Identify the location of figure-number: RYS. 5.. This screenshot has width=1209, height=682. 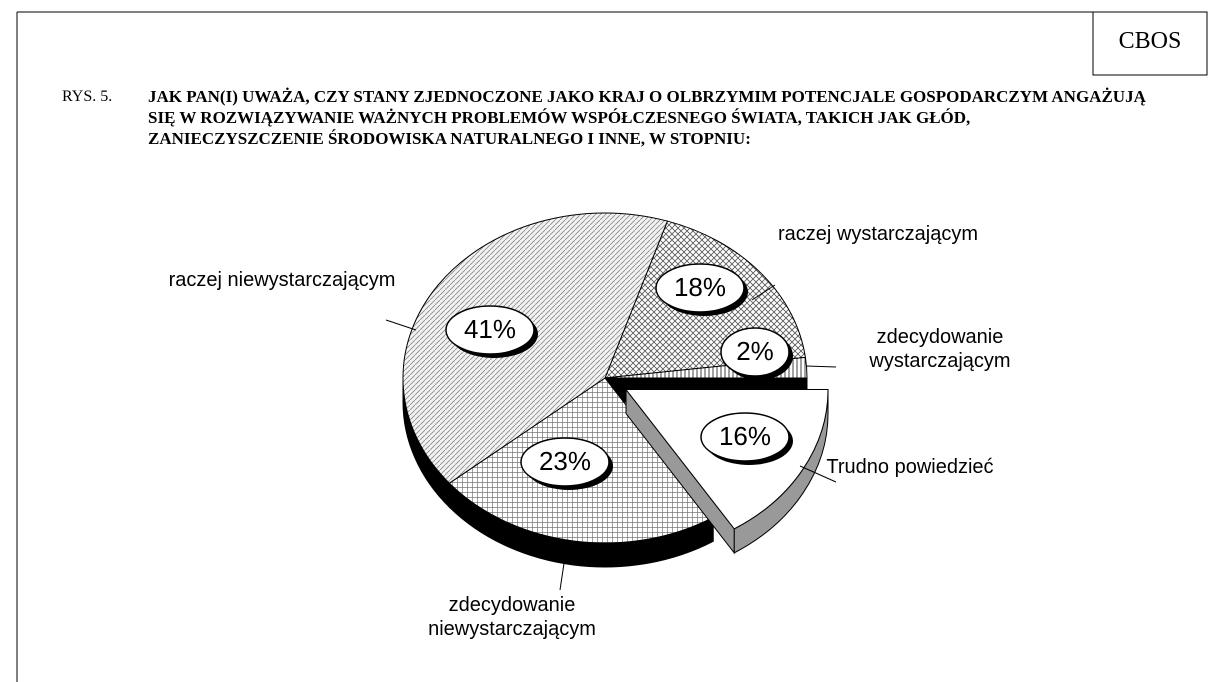
(87, 96).